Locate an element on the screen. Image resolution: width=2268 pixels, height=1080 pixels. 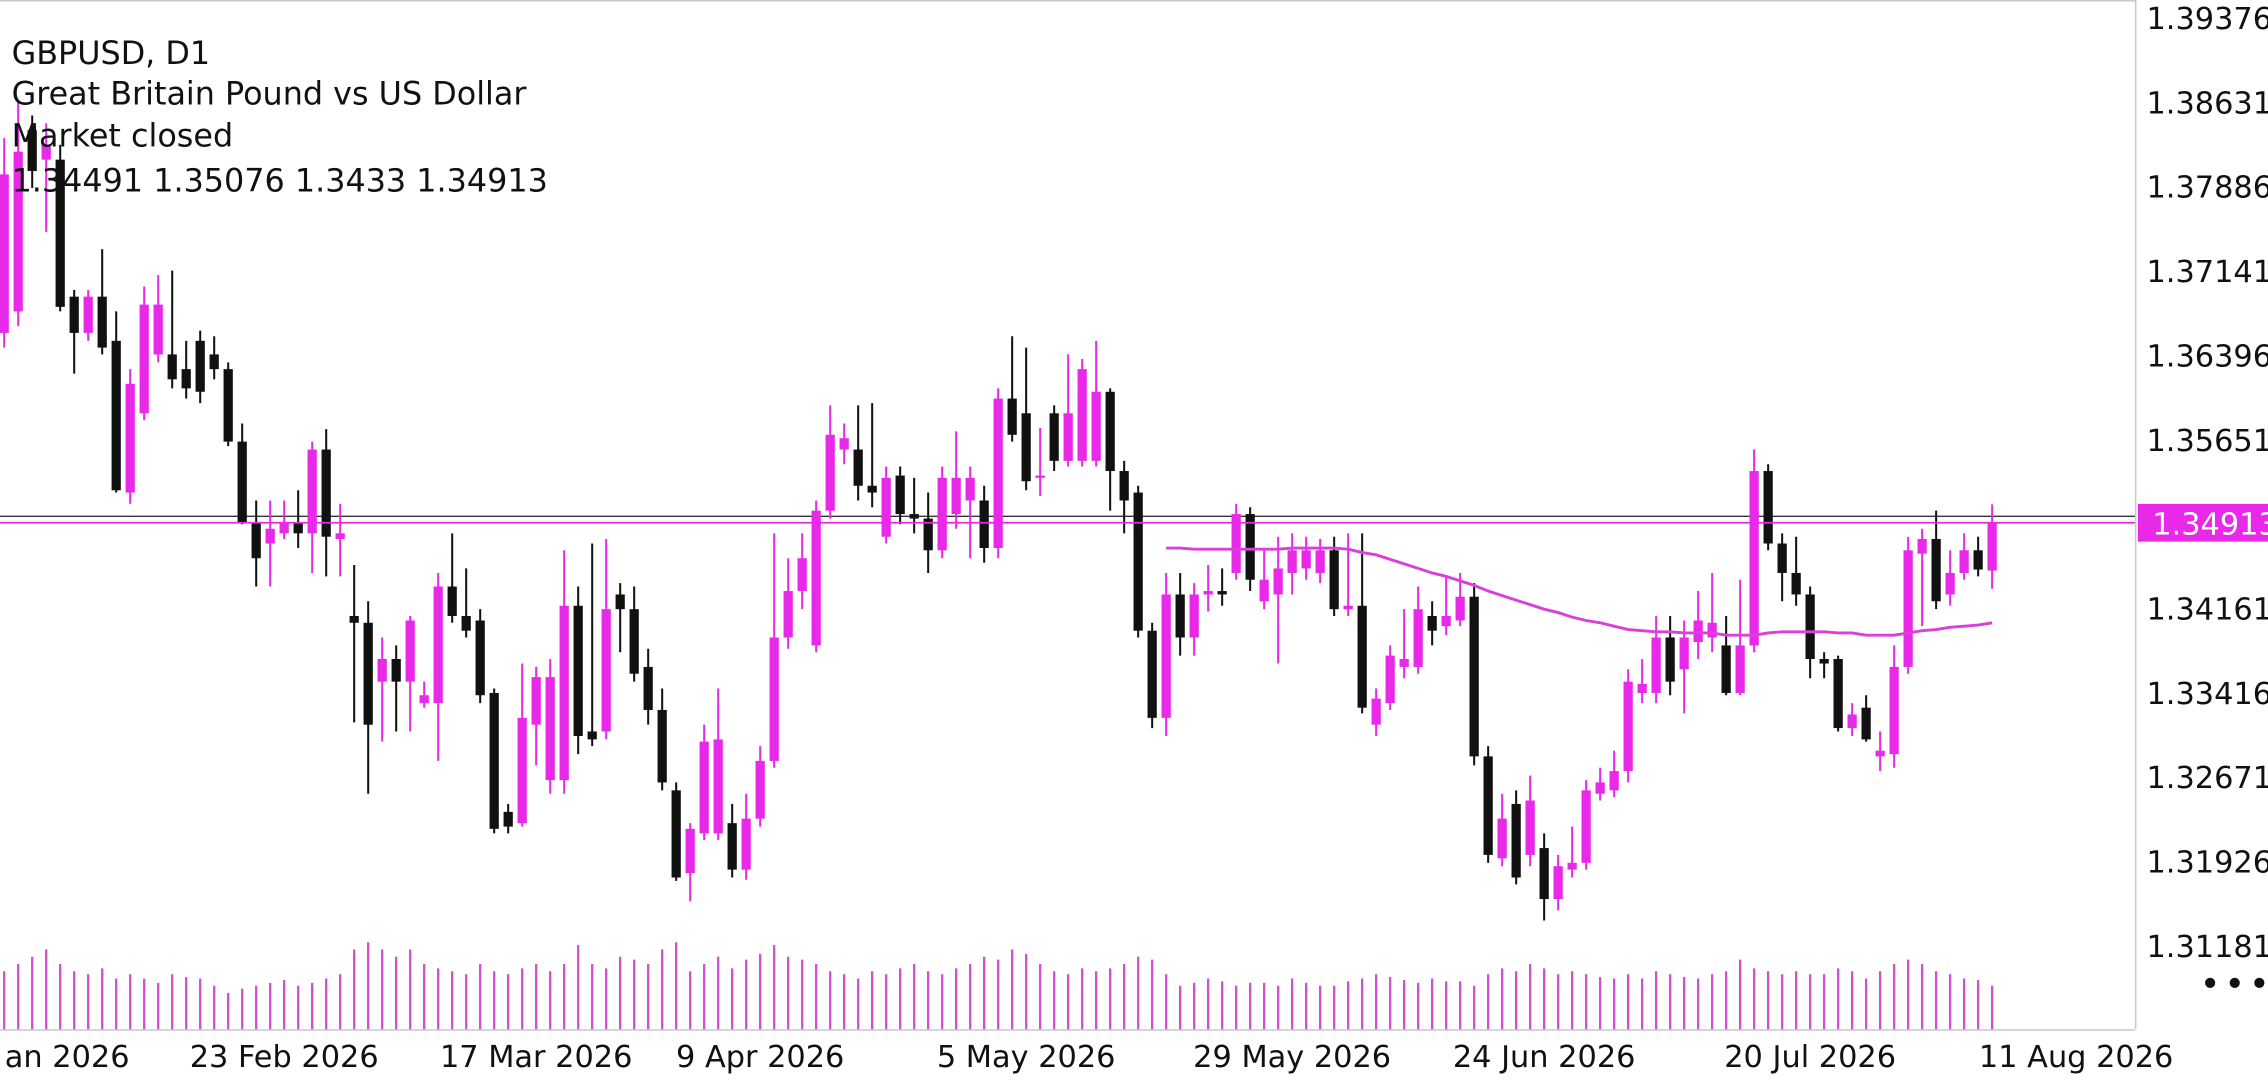
x-tick-label: 24 Jun 2026 is located at coordinates (1544, 1057).